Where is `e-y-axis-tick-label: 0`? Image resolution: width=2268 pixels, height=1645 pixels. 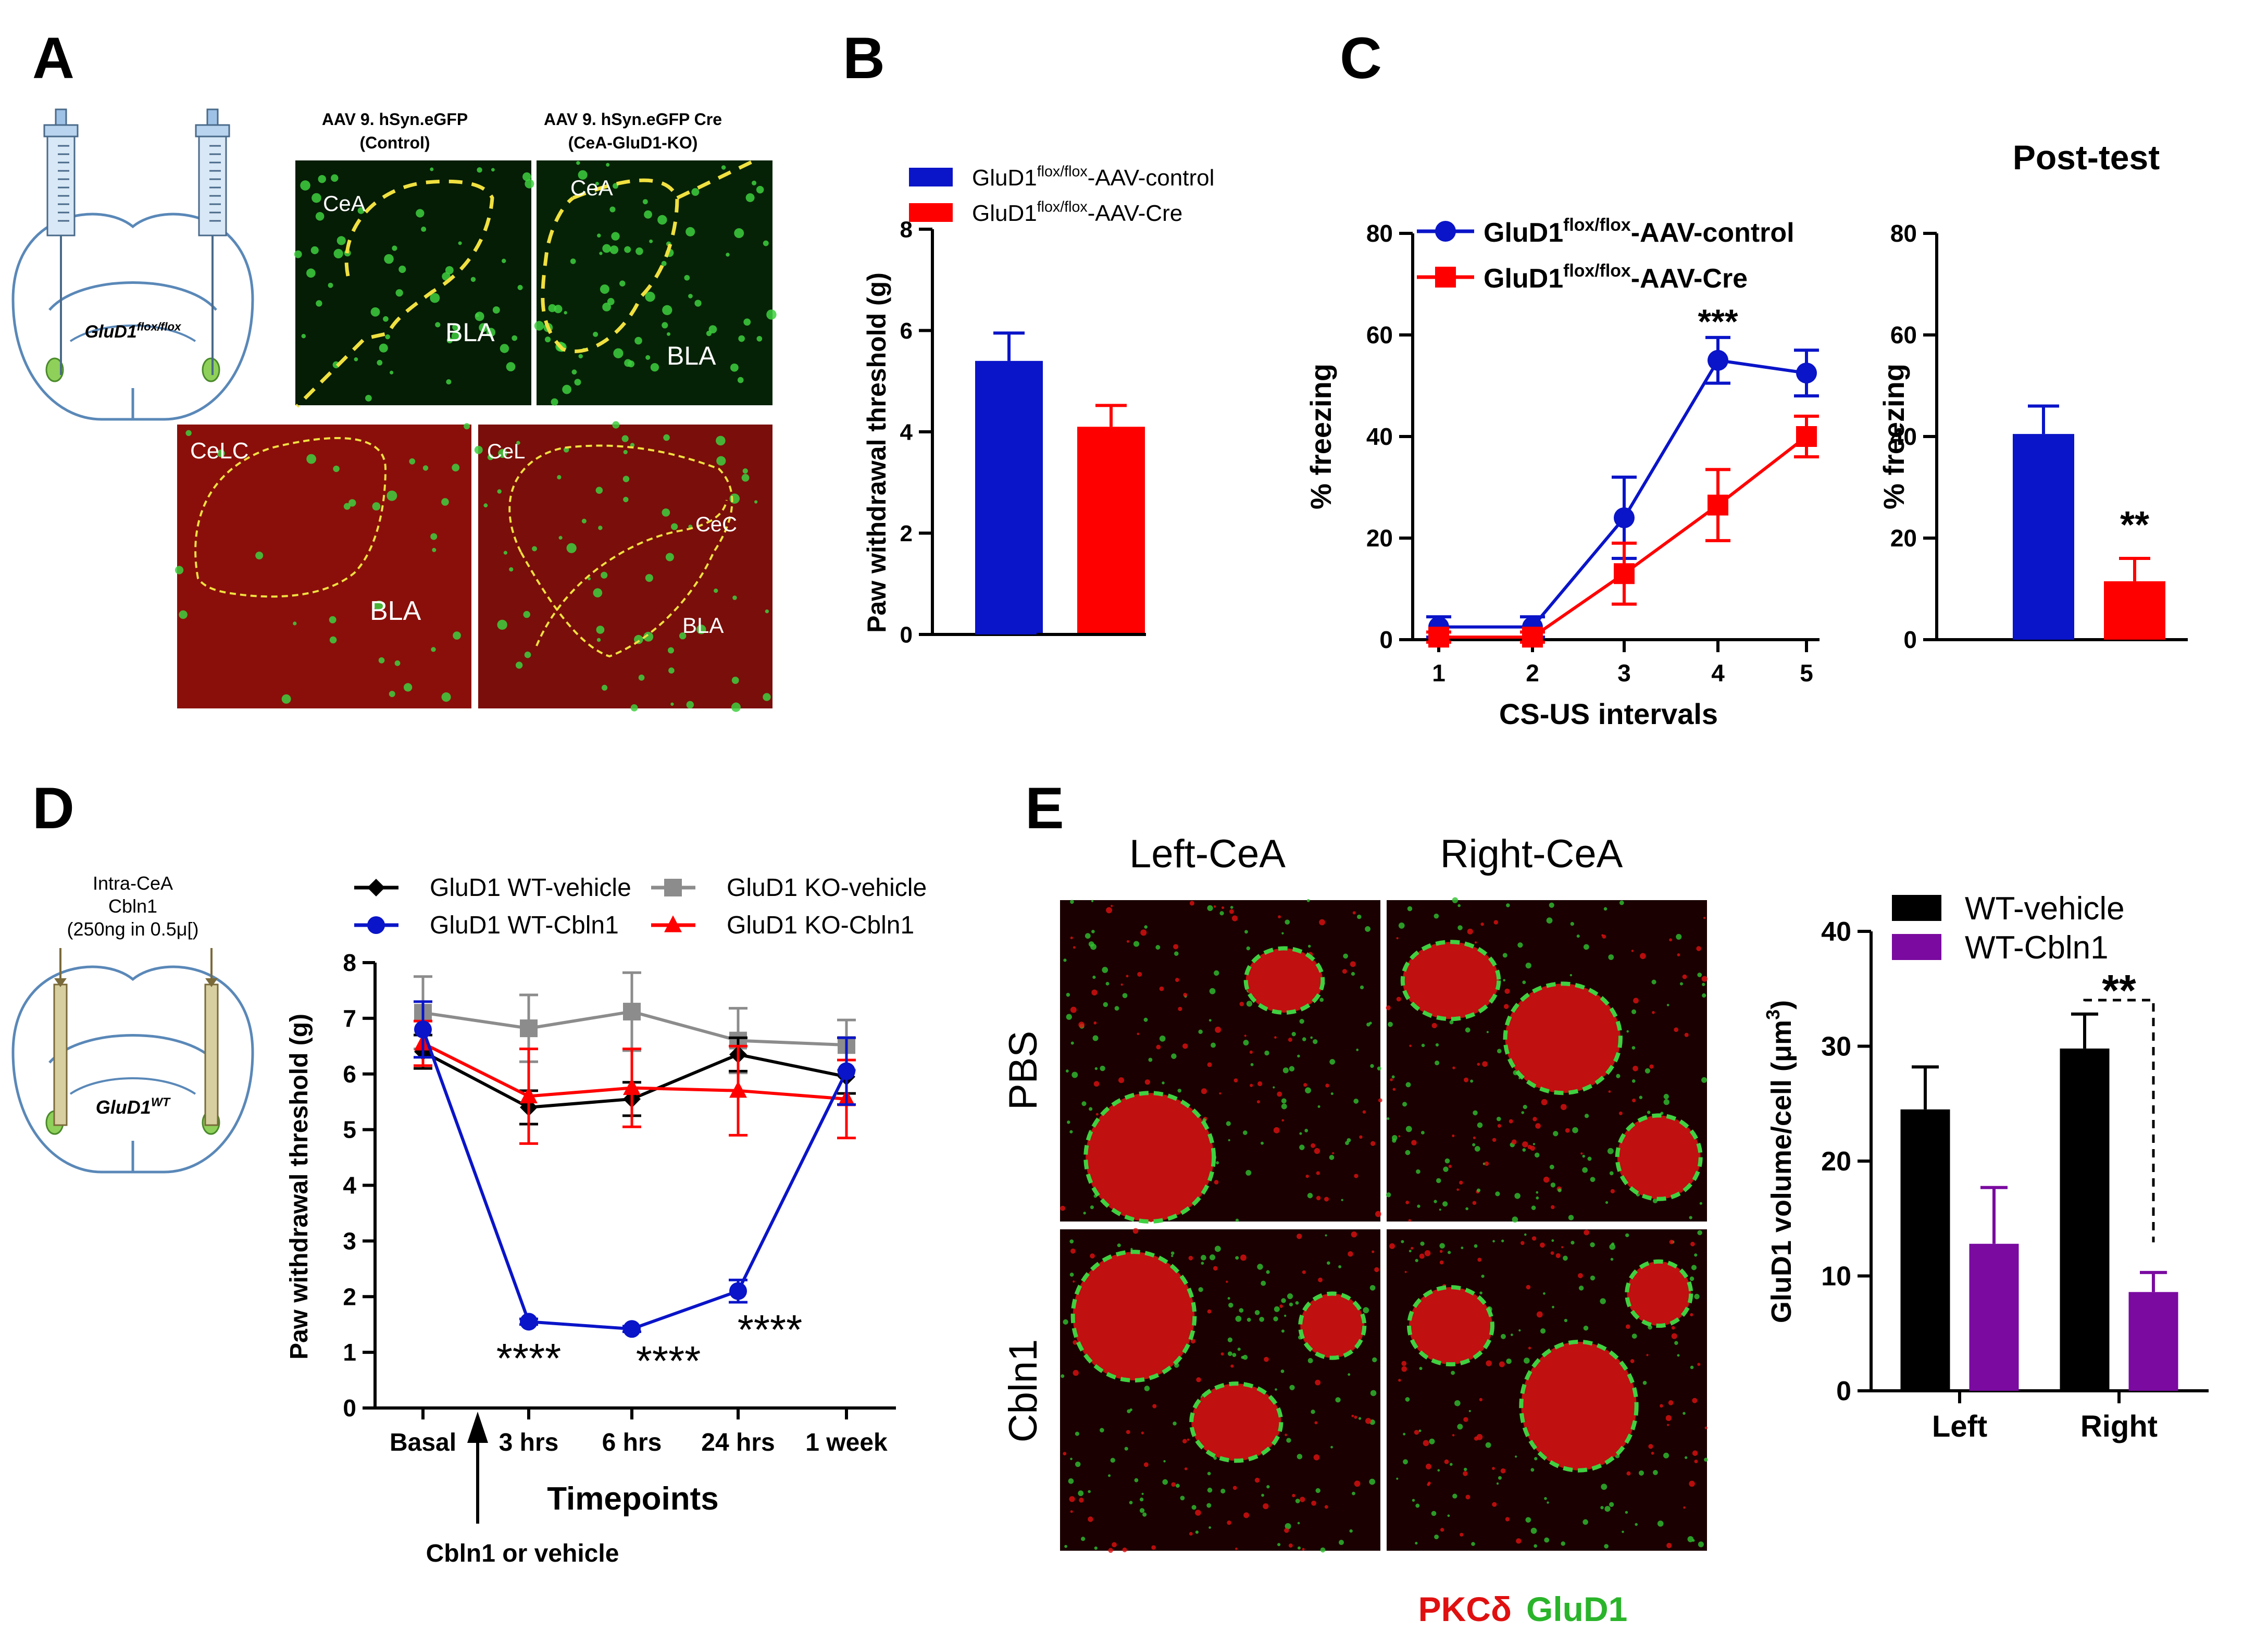
e-y-axis-tick-label: 0 is located at coordinates (1843, 1391).